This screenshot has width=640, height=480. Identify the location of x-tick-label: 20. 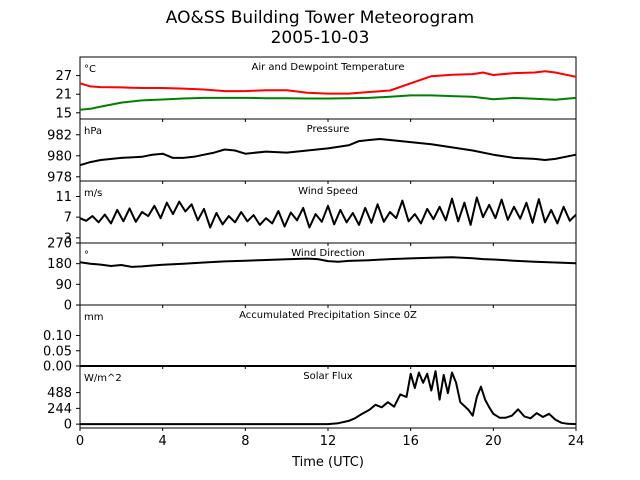
(493, 441).